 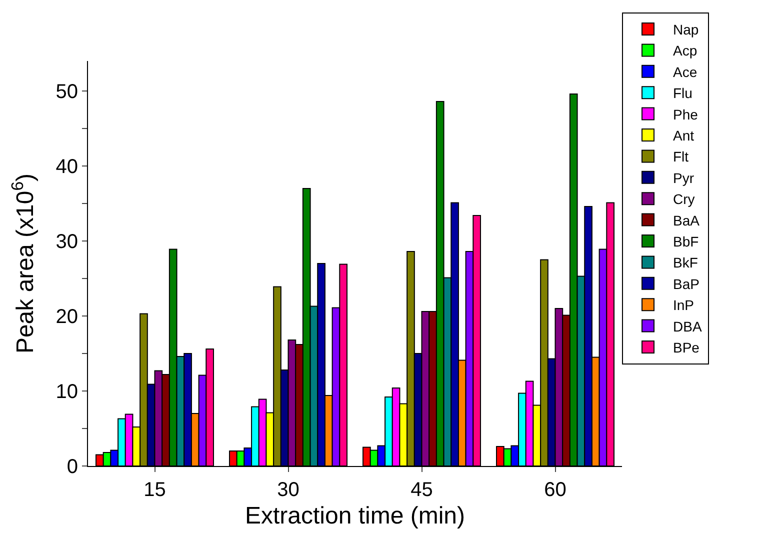 I want to click on legend-label: Ant, so click(x=683, y=135).